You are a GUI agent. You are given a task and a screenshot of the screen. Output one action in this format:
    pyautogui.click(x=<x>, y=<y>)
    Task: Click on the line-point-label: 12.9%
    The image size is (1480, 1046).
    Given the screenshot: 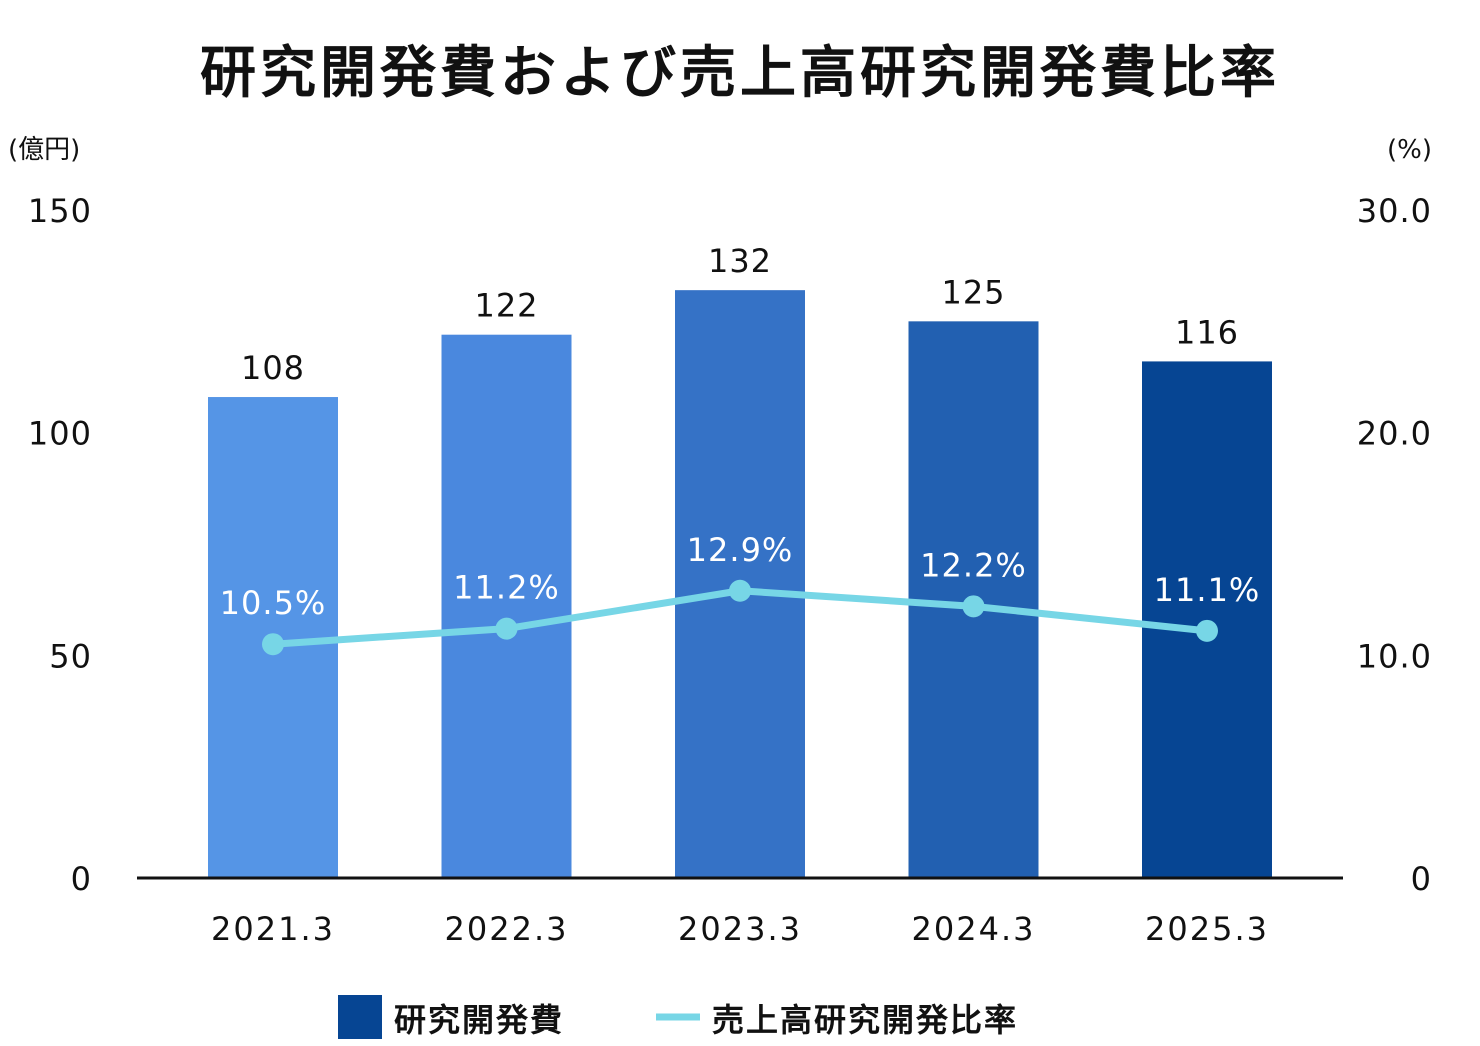 What is the action you would take?
    pyautogui.click(x=740, y=550)
    